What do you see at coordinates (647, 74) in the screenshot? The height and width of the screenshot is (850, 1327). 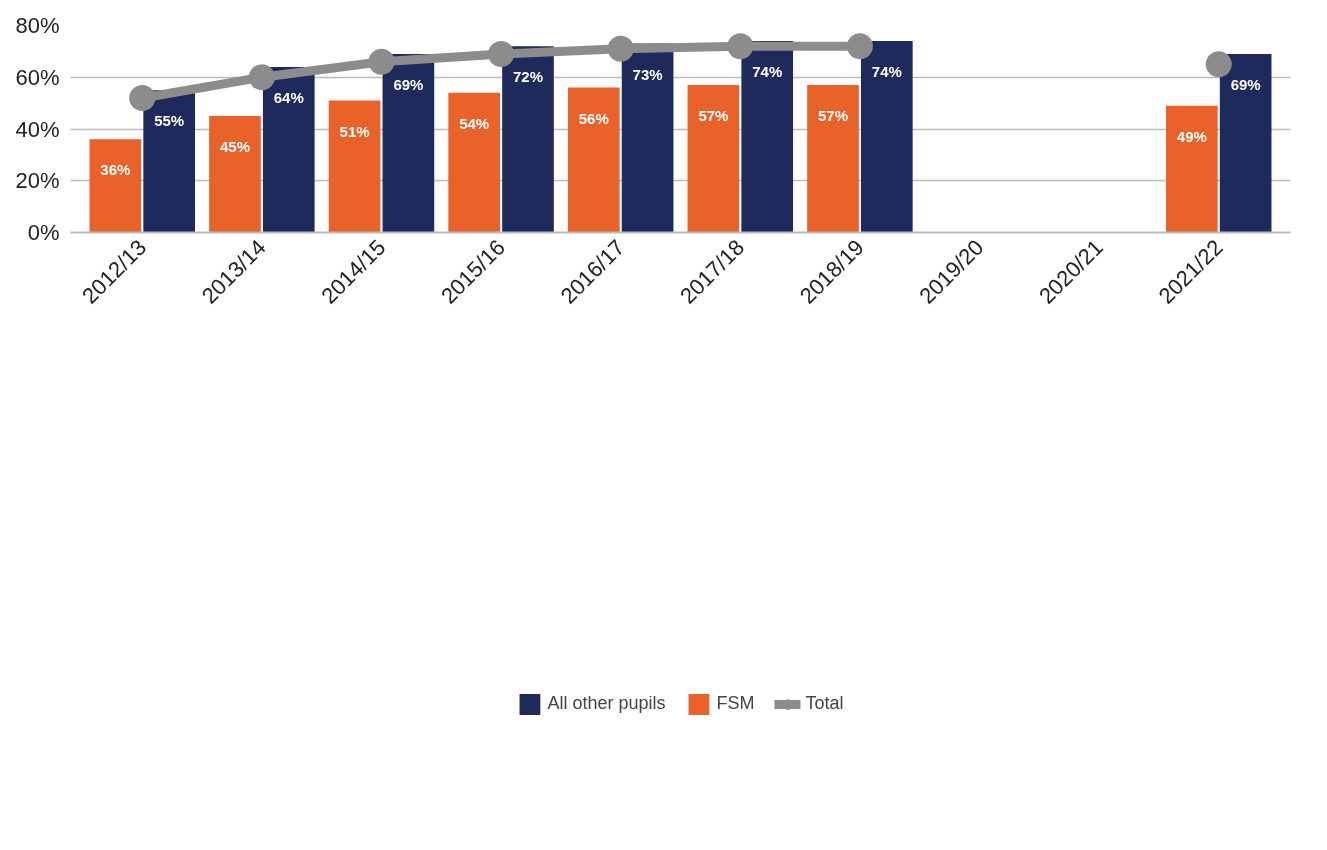 I see `data-label: 73%` at bounding box center [647, 74].